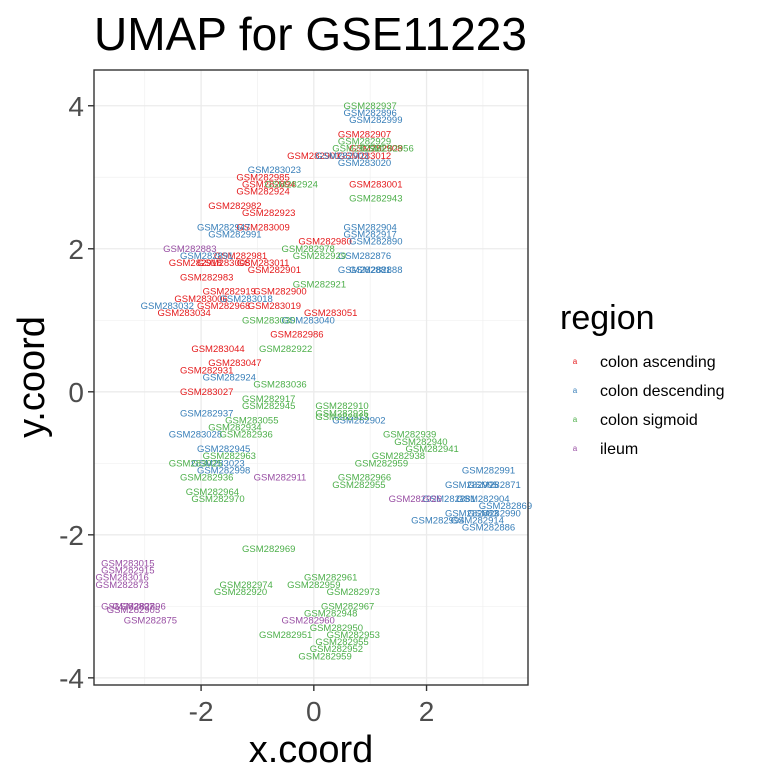 This screenshot has height=780, width=763. Describe the element at coordinates (240, 256) in the screenshot. I see `data-point-label: GSM282981` at that location.